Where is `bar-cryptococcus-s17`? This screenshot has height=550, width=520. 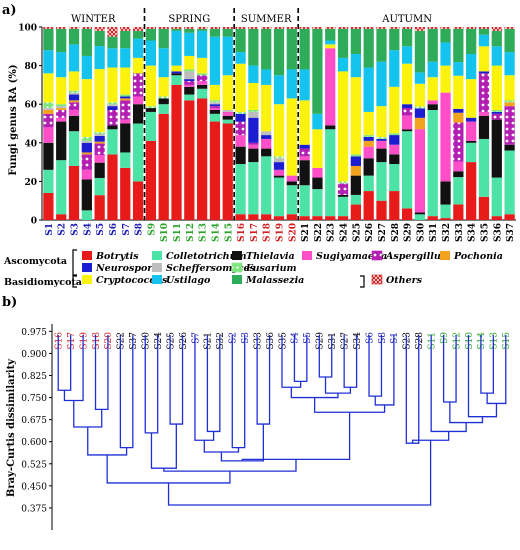
bar-cryptococcus-s17 is located at coordinates (253, 96).